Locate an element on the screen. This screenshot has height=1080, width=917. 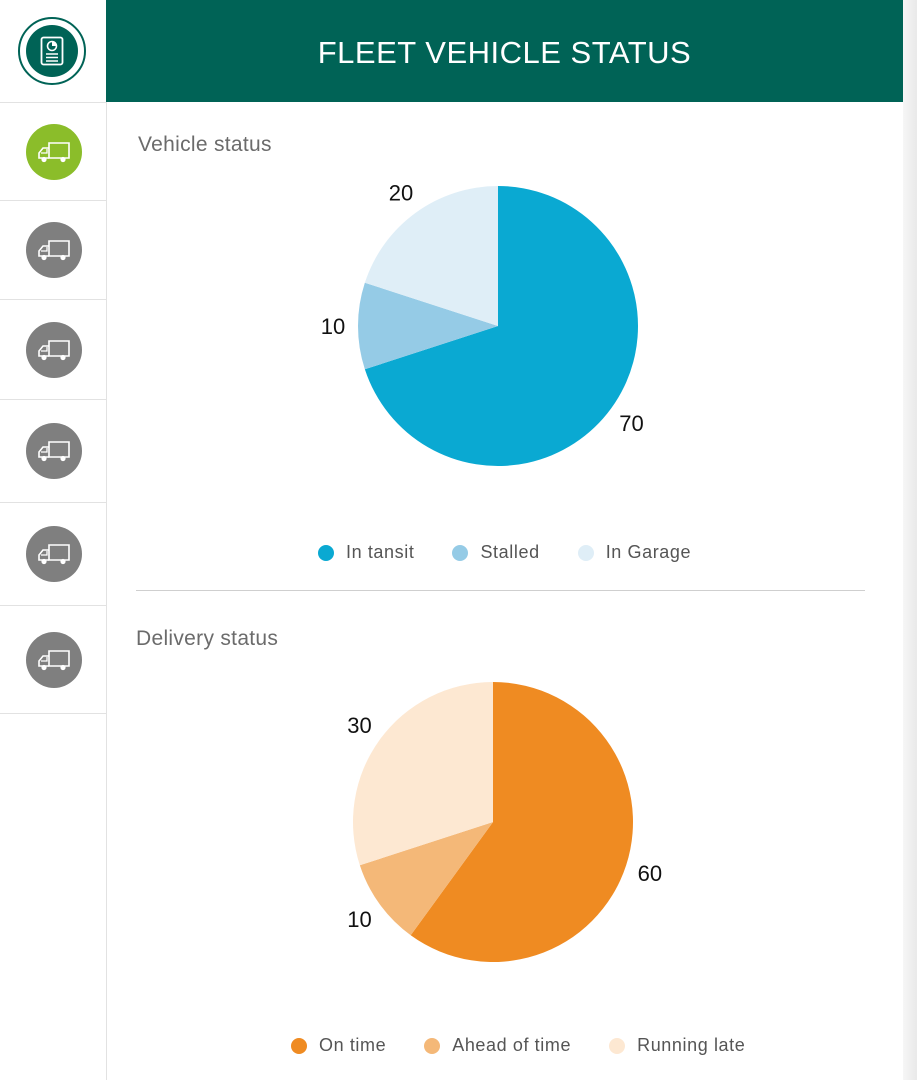
sidebar-logo-cell is located at coordinates (53, 51).